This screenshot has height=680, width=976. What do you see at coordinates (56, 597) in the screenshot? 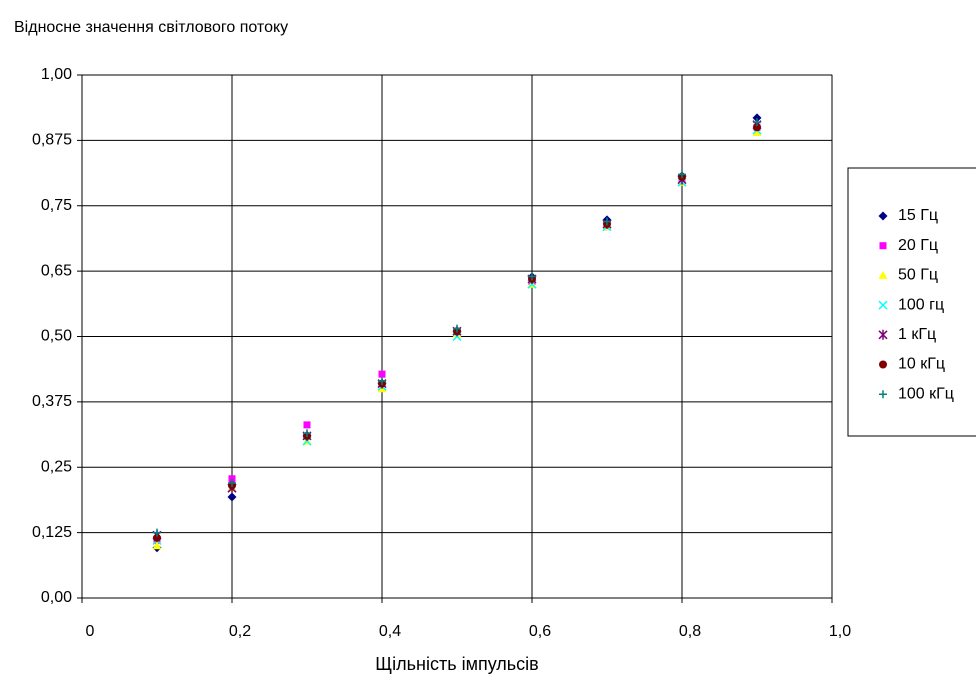
I see `y-tick-label: 0,00` at bounding box center [56, 597].